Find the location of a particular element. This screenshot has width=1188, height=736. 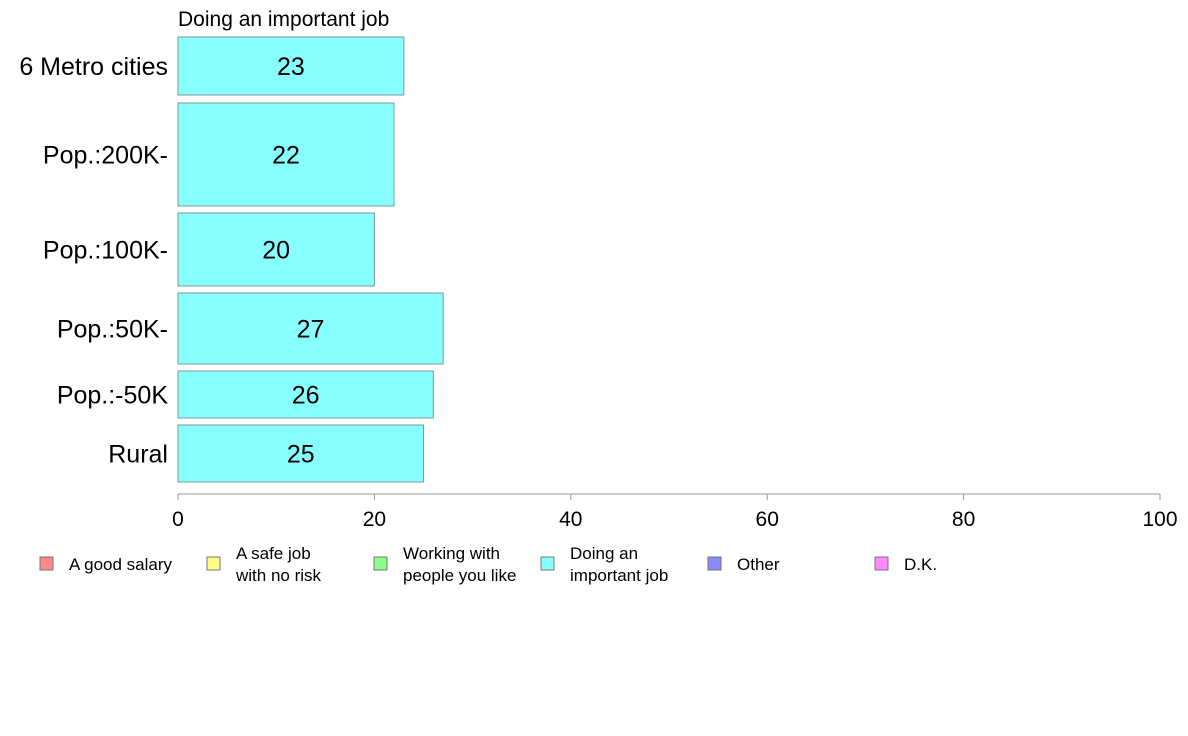

bar-value-label: 20 is located at coordinates (276, 251).